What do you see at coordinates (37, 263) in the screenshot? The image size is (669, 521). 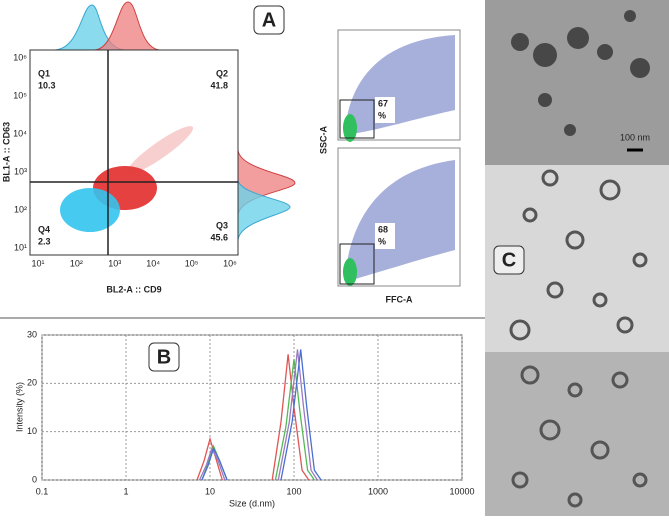 I see `x-tick-label: 10¹` at bounding box center [37, 263].